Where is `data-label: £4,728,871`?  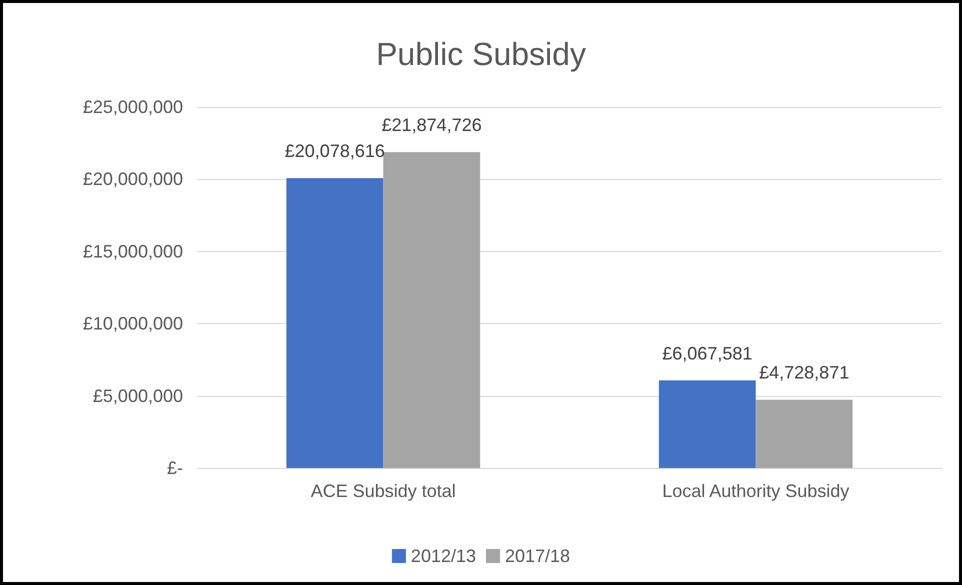 data-label: £4,728,871 is located at coordinates (804, 372).